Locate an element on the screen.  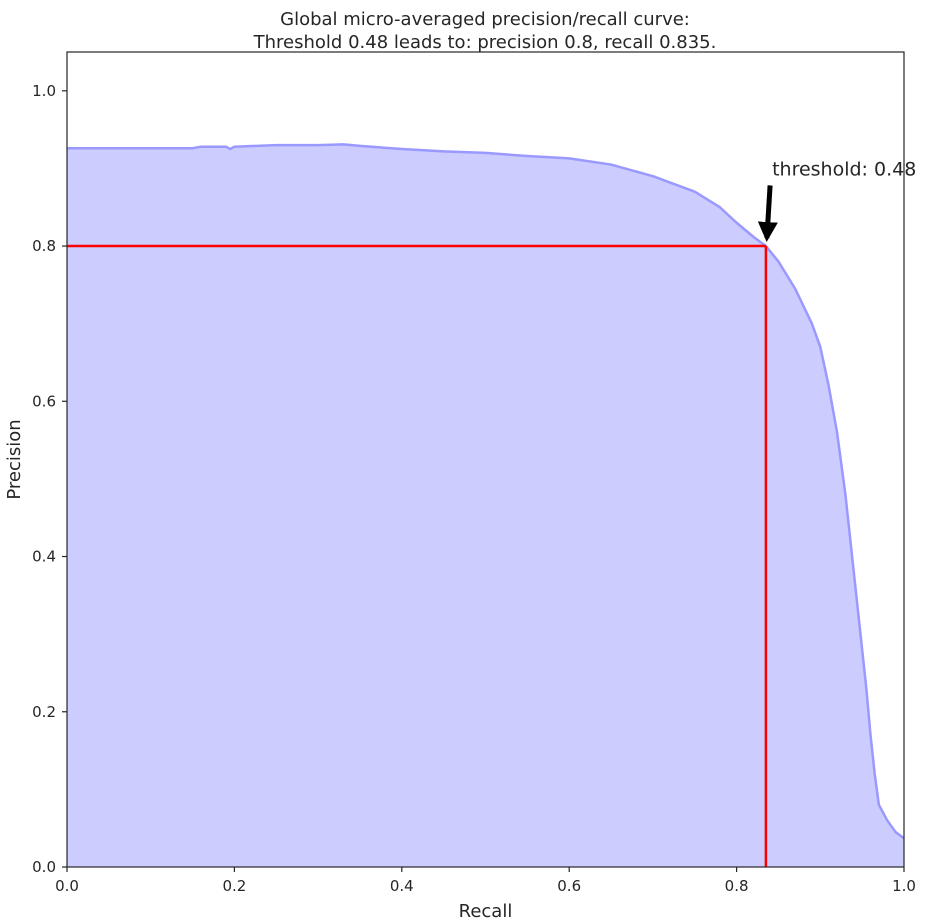
y-tick-label: 0.4 is located at coordinates (44, 557).